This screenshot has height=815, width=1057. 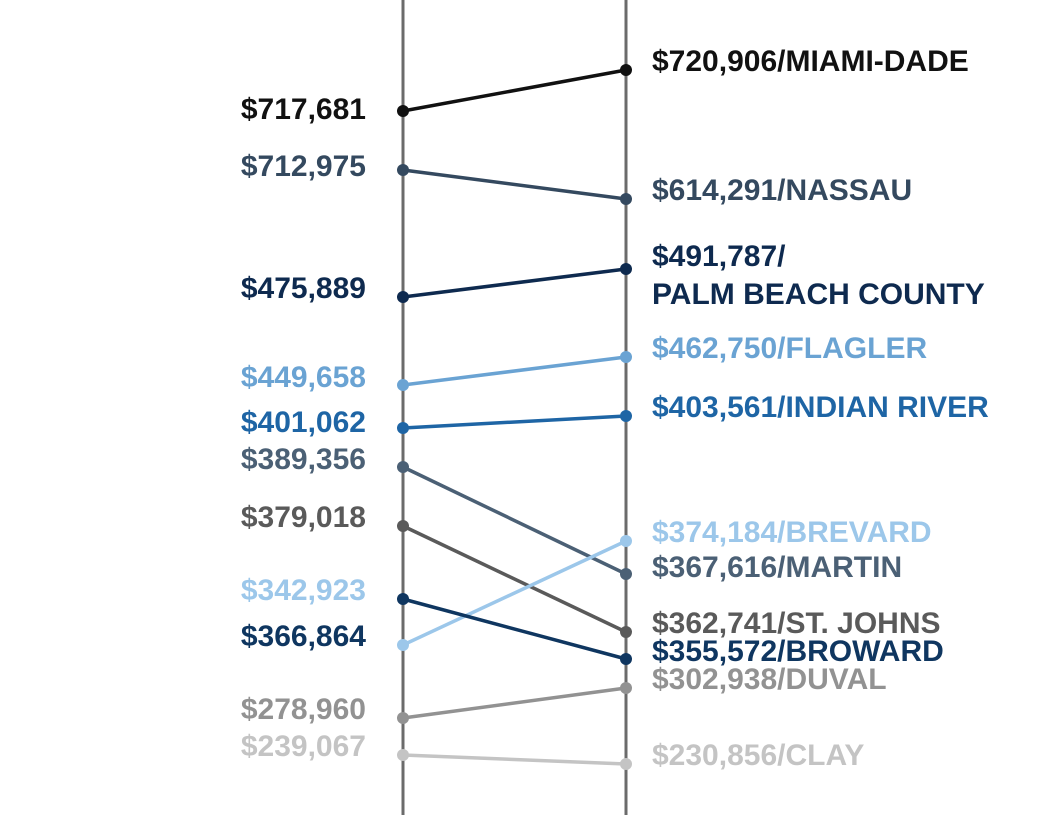 What do you see at coordinates (303, 517) in the screenshot?
I see `left-value-label-st-johns: $379,018` at bounding box center [303, 517].